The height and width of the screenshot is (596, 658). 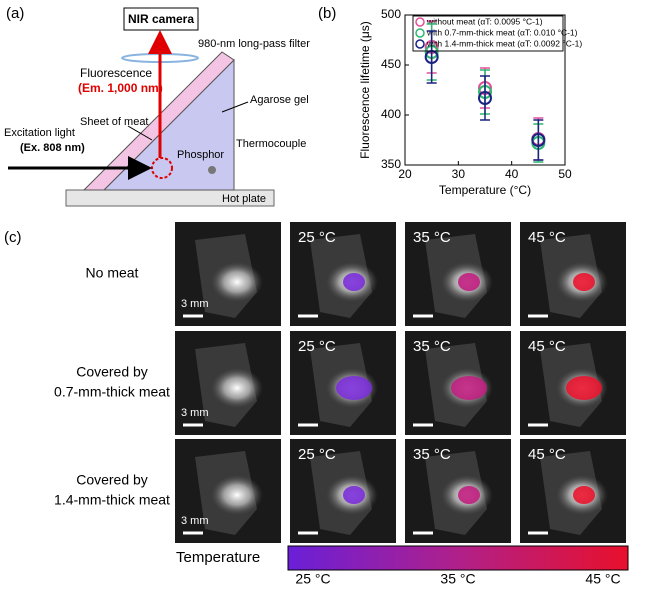 What do you see at coordinates (502, 32) in the screenshot?
I see `legend-label: with 0.7-mm-thick meat (αT: 0.010 °C-1)` at bounding box center [502, 32].